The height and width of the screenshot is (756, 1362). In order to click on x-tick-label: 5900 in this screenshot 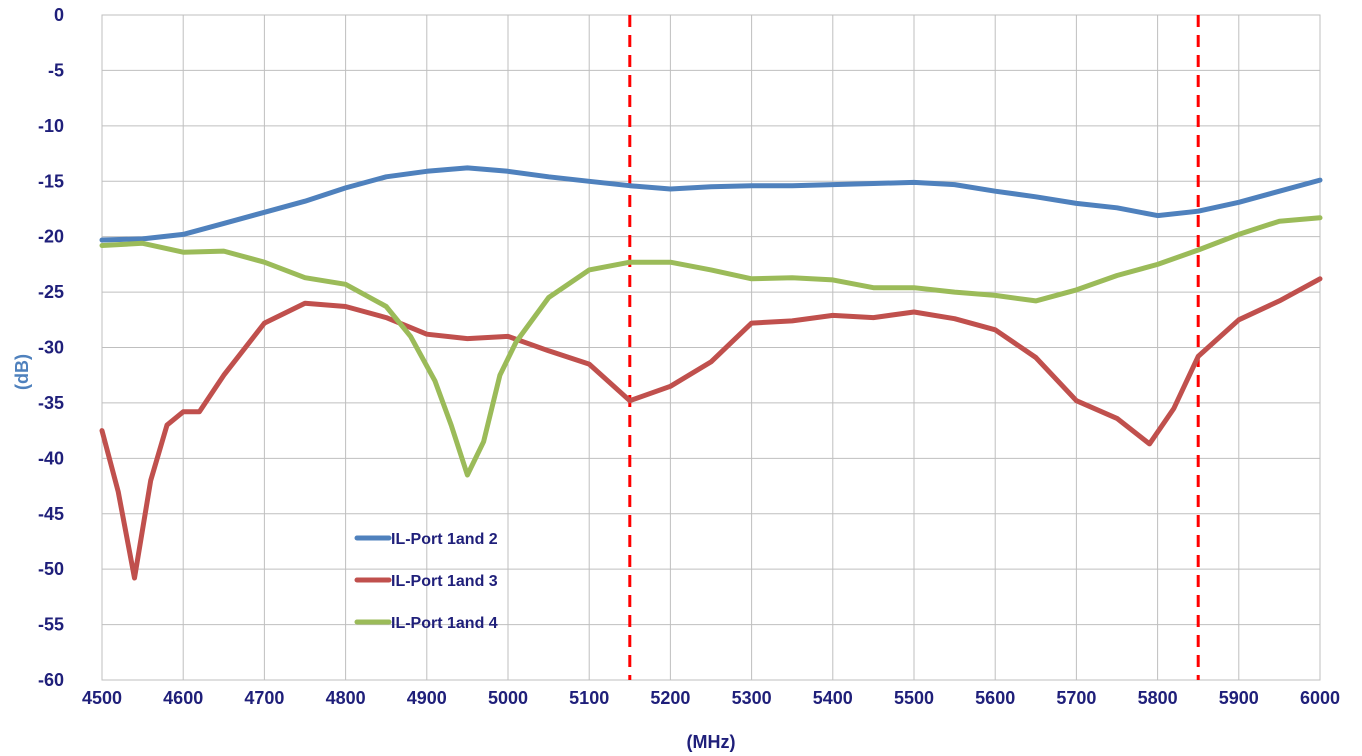, I will do `click(1239, 698)`.